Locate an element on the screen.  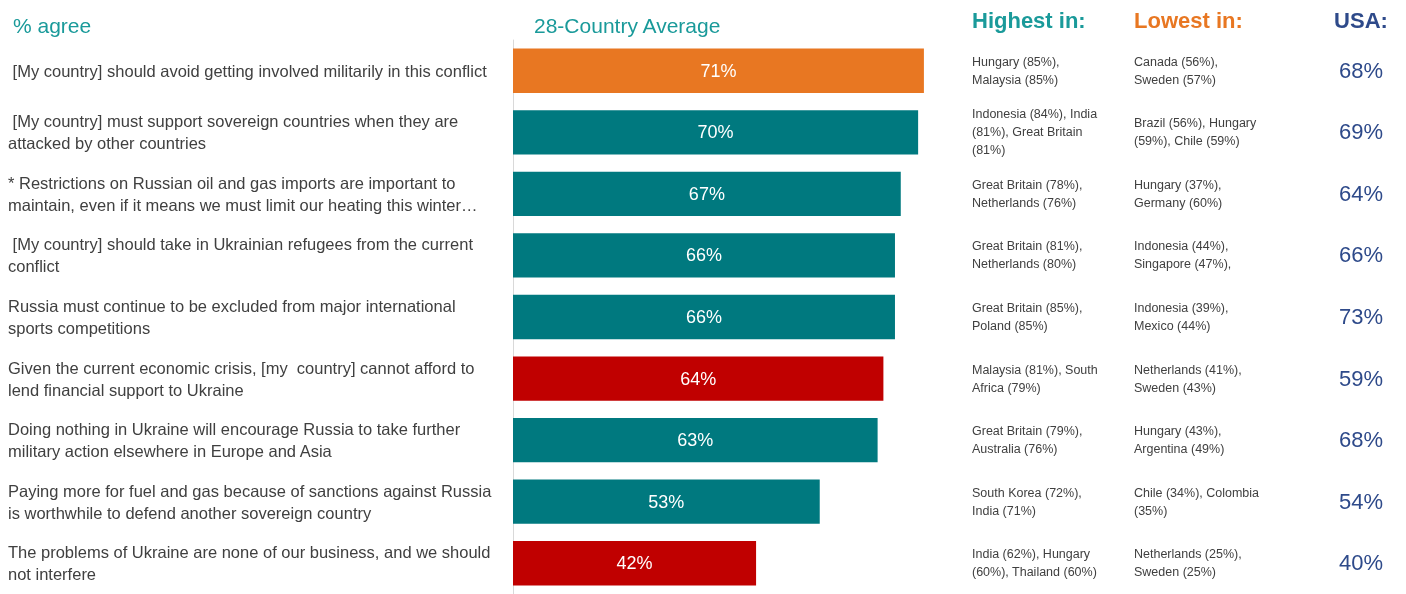
chart-title: 28-Country Average is located at coordinates (627, 25).